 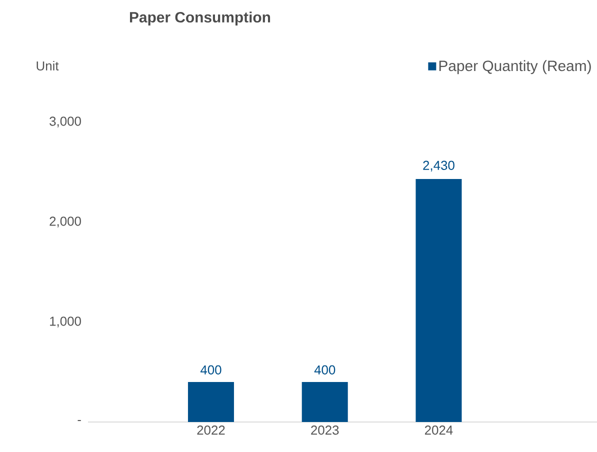 I want to click on y-tick-label: 1,000, so click(x=65, y=322).